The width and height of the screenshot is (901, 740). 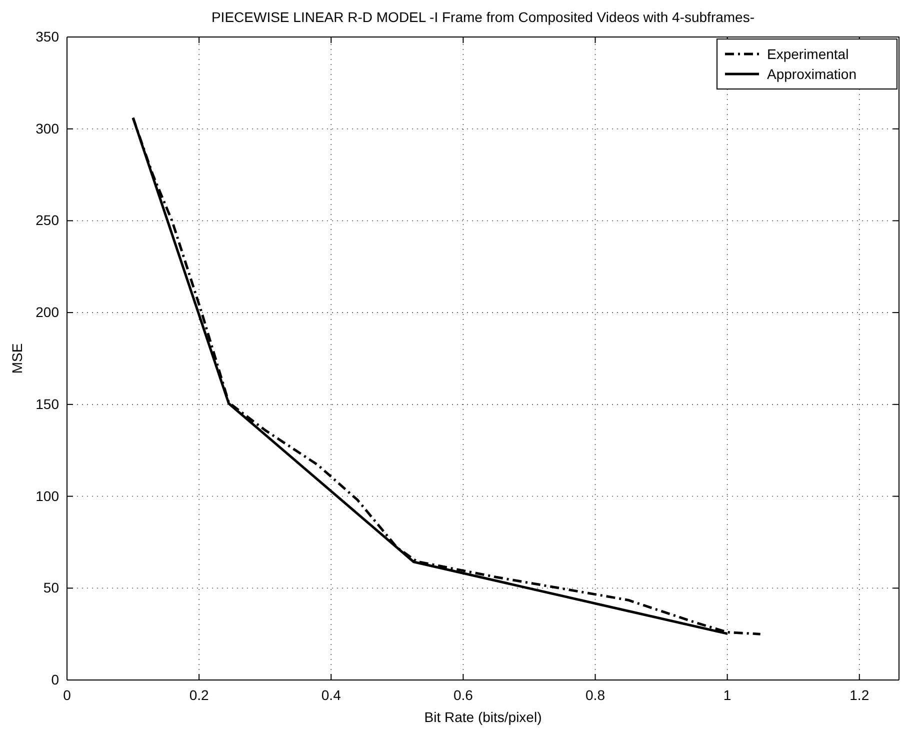 What do you see at coordinates (48, 36) in the screenshot?
I see `y-tick-label: 350` at bounding box center [48, 36].